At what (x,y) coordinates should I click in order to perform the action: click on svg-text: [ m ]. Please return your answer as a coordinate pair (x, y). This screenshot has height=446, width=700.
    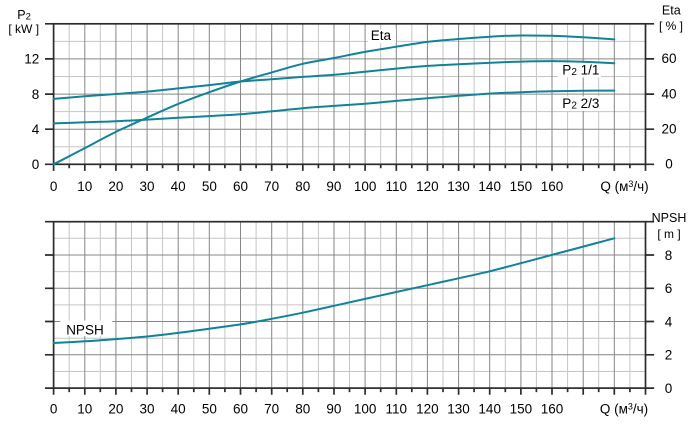
    Looking at the image, I should click on (668, 234).